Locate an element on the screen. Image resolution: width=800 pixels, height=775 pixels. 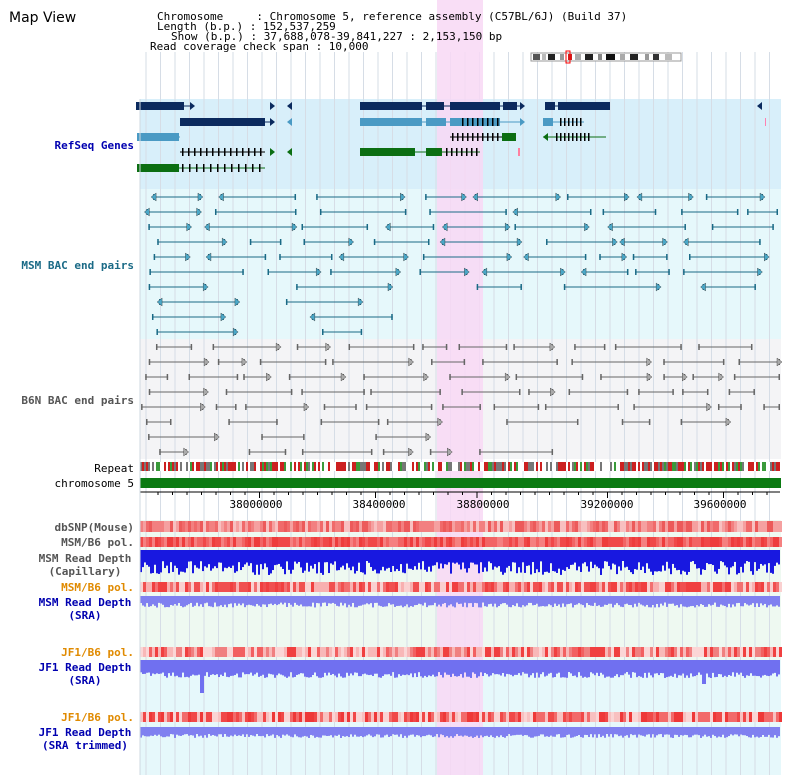
track-label-msm-b6-pol-sra: MSM/B6 pol. is located at coordinates (97, 587).